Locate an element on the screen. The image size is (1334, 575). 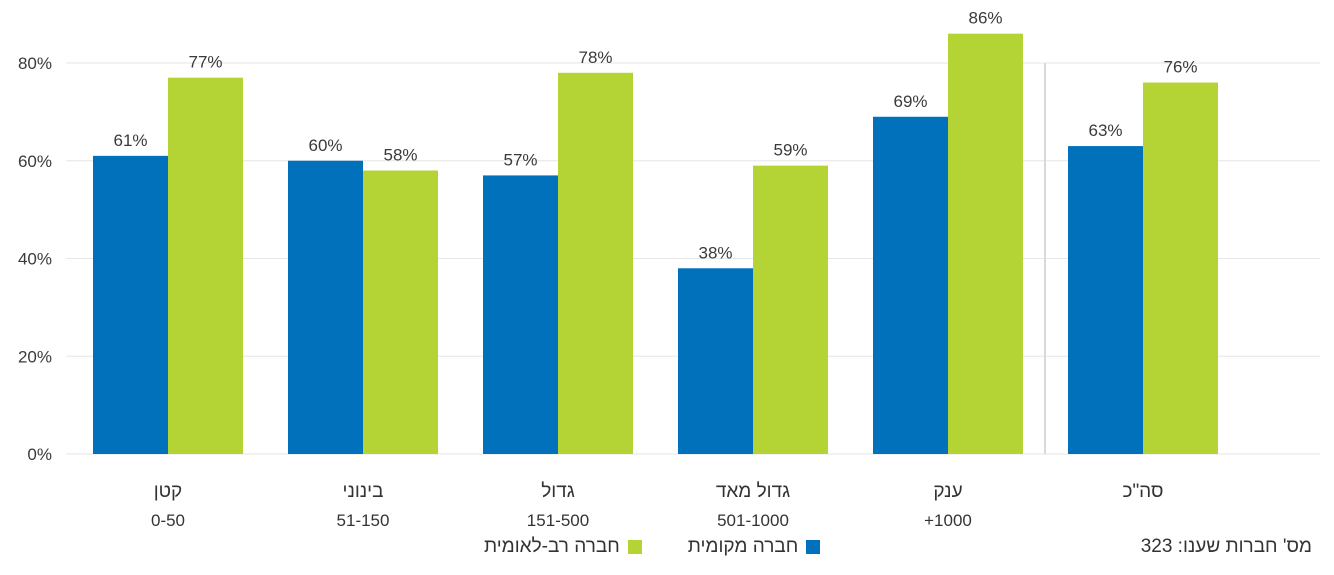
category-label: גדול is located at coordinates (558, 491).